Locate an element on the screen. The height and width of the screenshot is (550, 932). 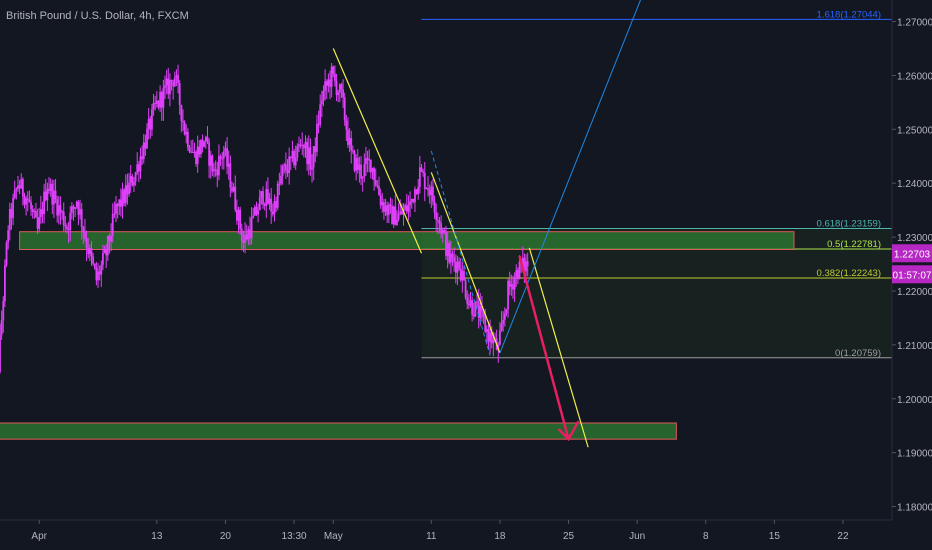
chart-title: British Pound / U.S. Dollar, 4h, FXCM is located at coordinates (97, 16).